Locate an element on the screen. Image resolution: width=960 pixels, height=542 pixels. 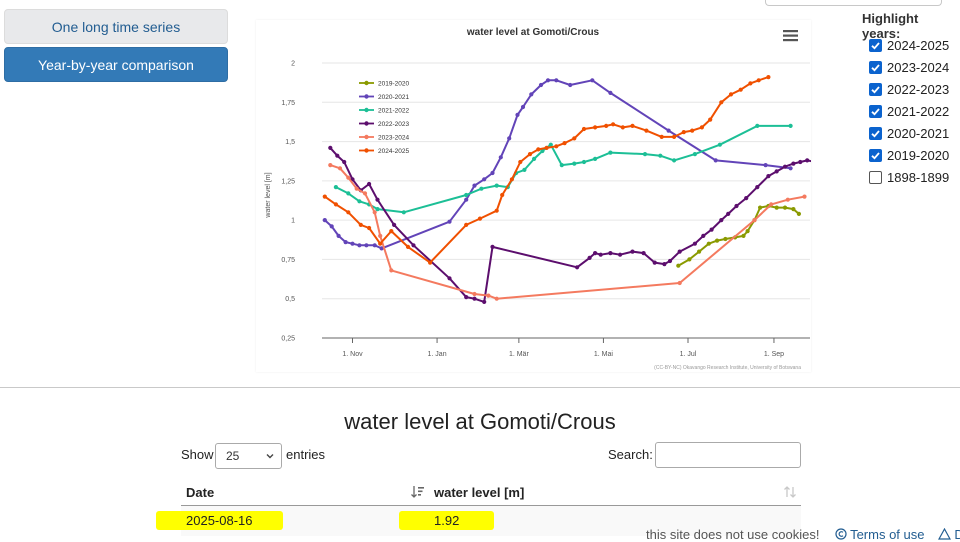
highlight-year-item: 2020-2021 is located at coordinates (909, 133).